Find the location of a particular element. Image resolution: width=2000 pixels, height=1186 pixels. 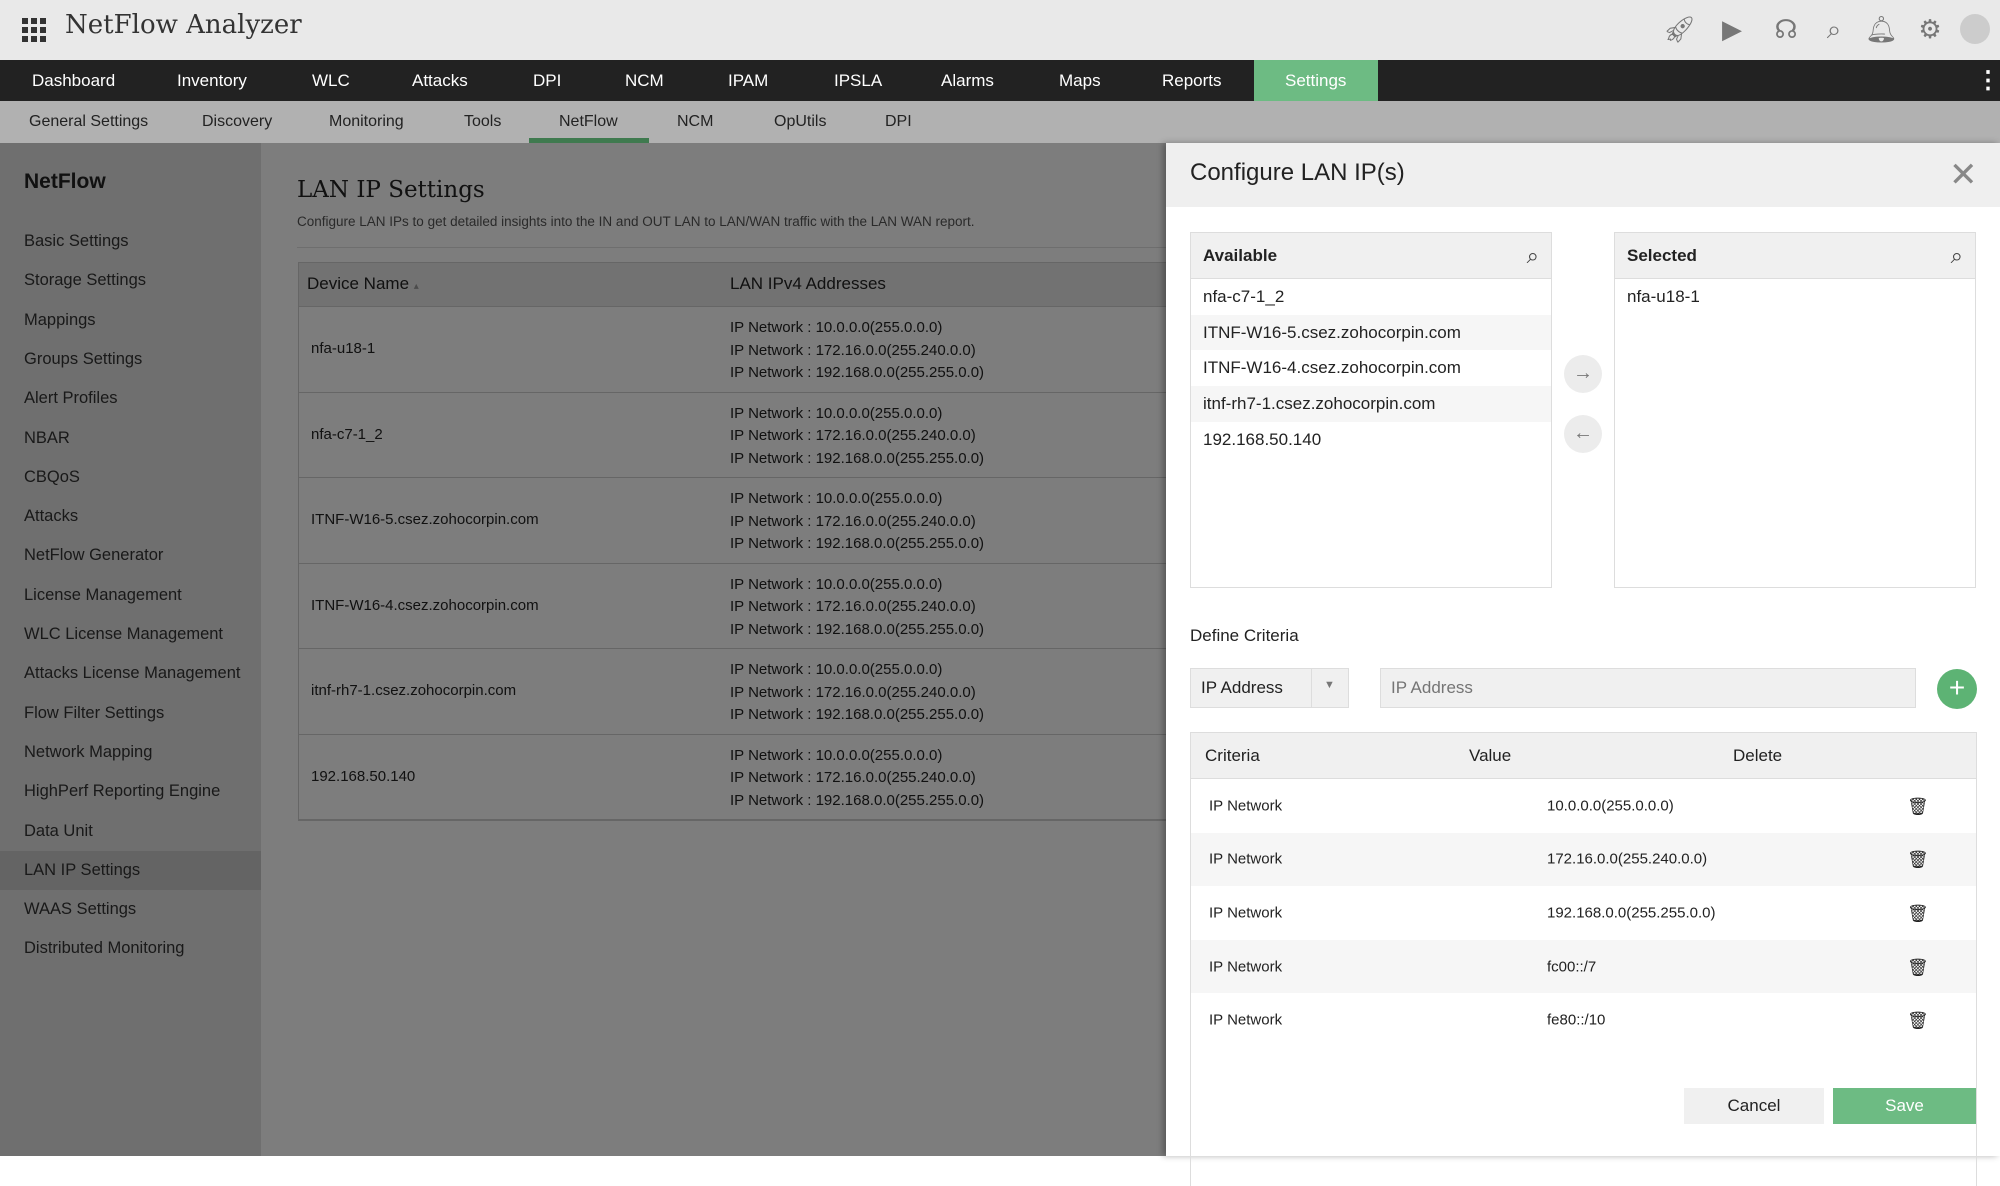

app-grid-icon is located at coordinates (34, 30).